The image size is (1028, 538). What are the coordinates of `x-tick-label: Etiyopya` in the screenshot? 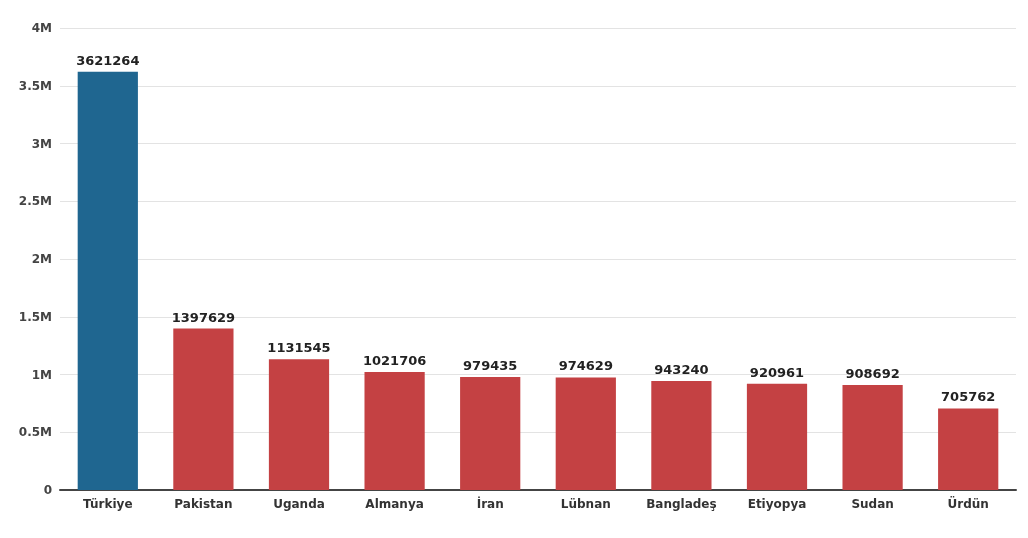 It's located at (777, 504).